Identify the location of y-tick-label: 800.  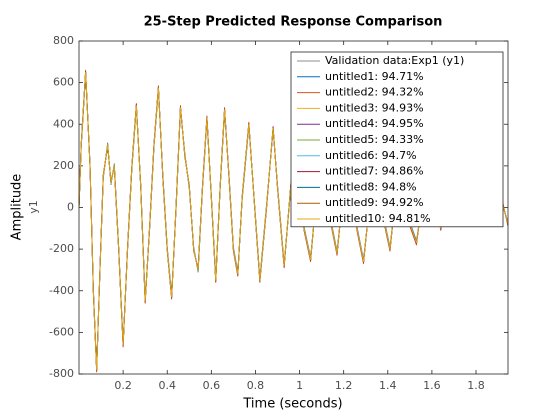
(63, 40).